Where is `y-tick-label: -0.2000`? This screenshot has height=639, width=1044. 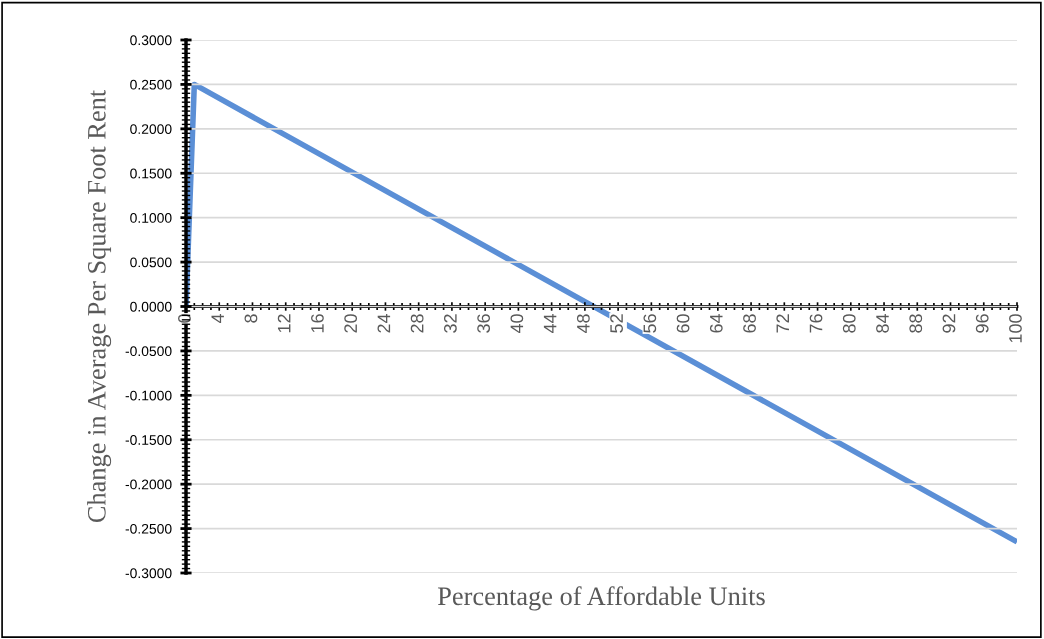 y-tick-label: -0.2000 is located at coordinates (148, 484).